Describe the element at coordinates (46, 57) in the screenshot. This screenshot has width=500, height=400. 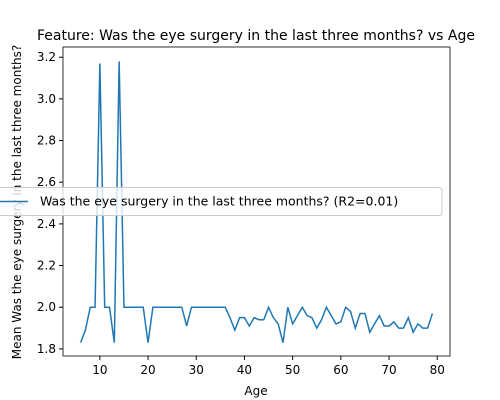
I see `y-tick-label: 3.2` at that location.